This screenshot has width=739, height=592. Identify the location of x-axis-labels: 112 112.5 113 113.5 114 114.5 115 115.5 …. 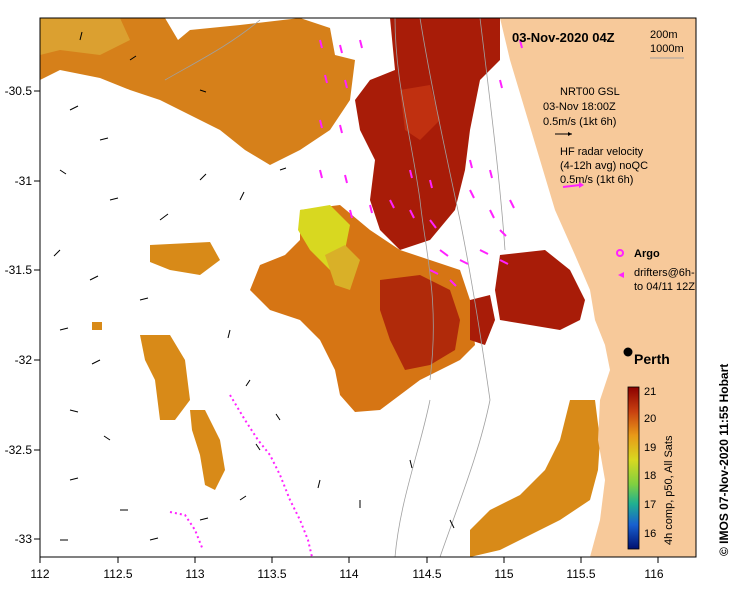
(346, 574).